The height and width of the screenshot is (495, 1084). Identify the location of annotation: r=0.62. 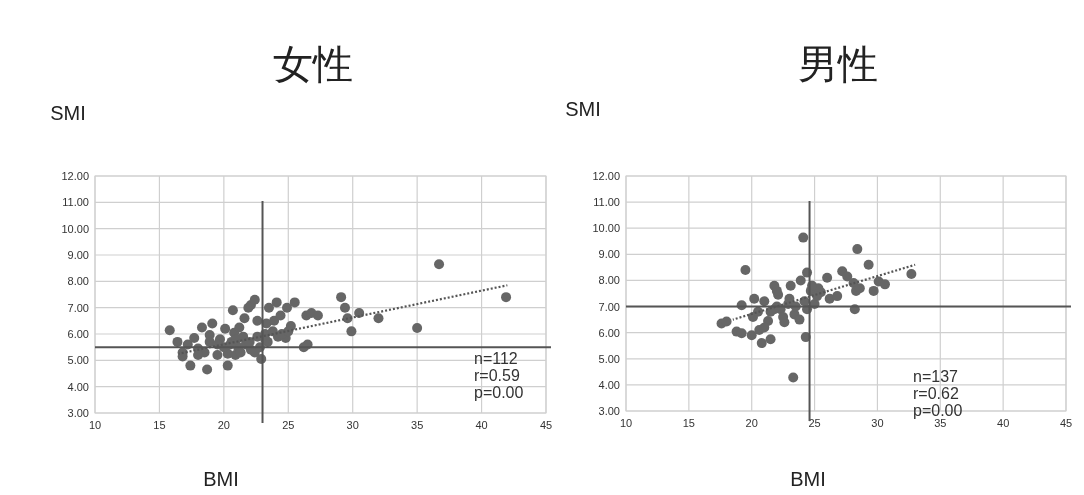
(936, 393).